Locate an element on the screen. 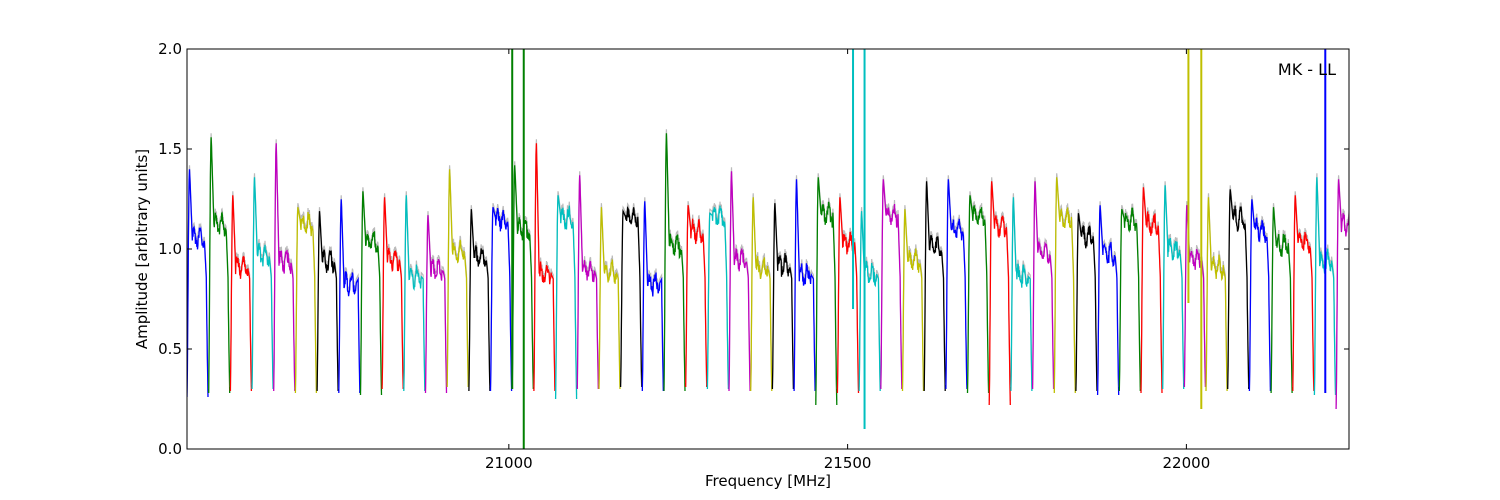 Image resolution: width=1500 pixels, height=500 pixels. y-tick-label-1: 0.5 is located at coordinates (170, 349).